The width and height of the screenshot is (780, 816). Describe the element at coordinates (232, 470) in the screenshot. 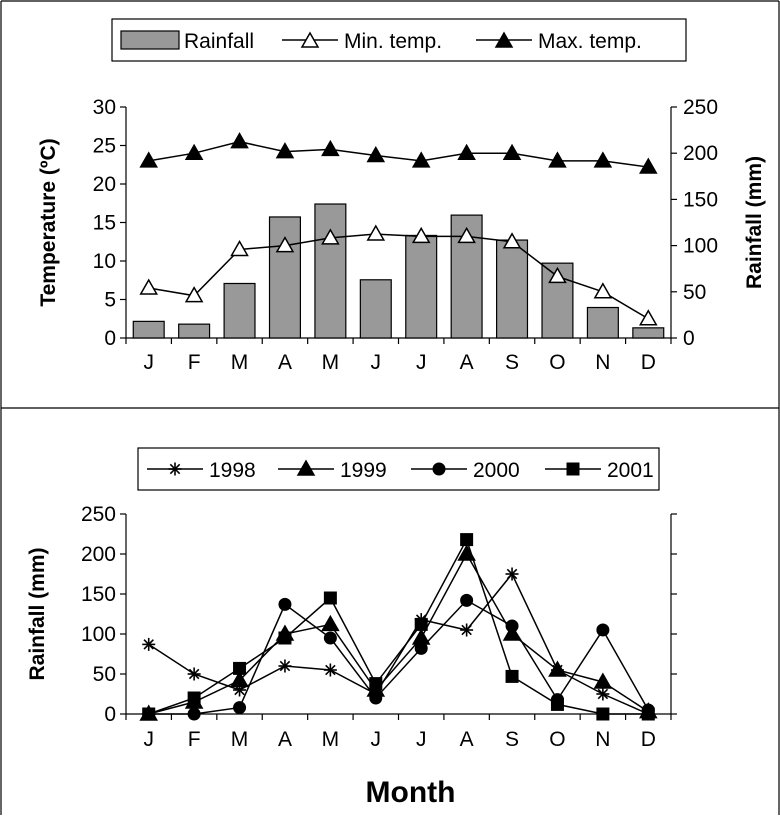

I see `legend-series-1998-label: 1998` at that location.